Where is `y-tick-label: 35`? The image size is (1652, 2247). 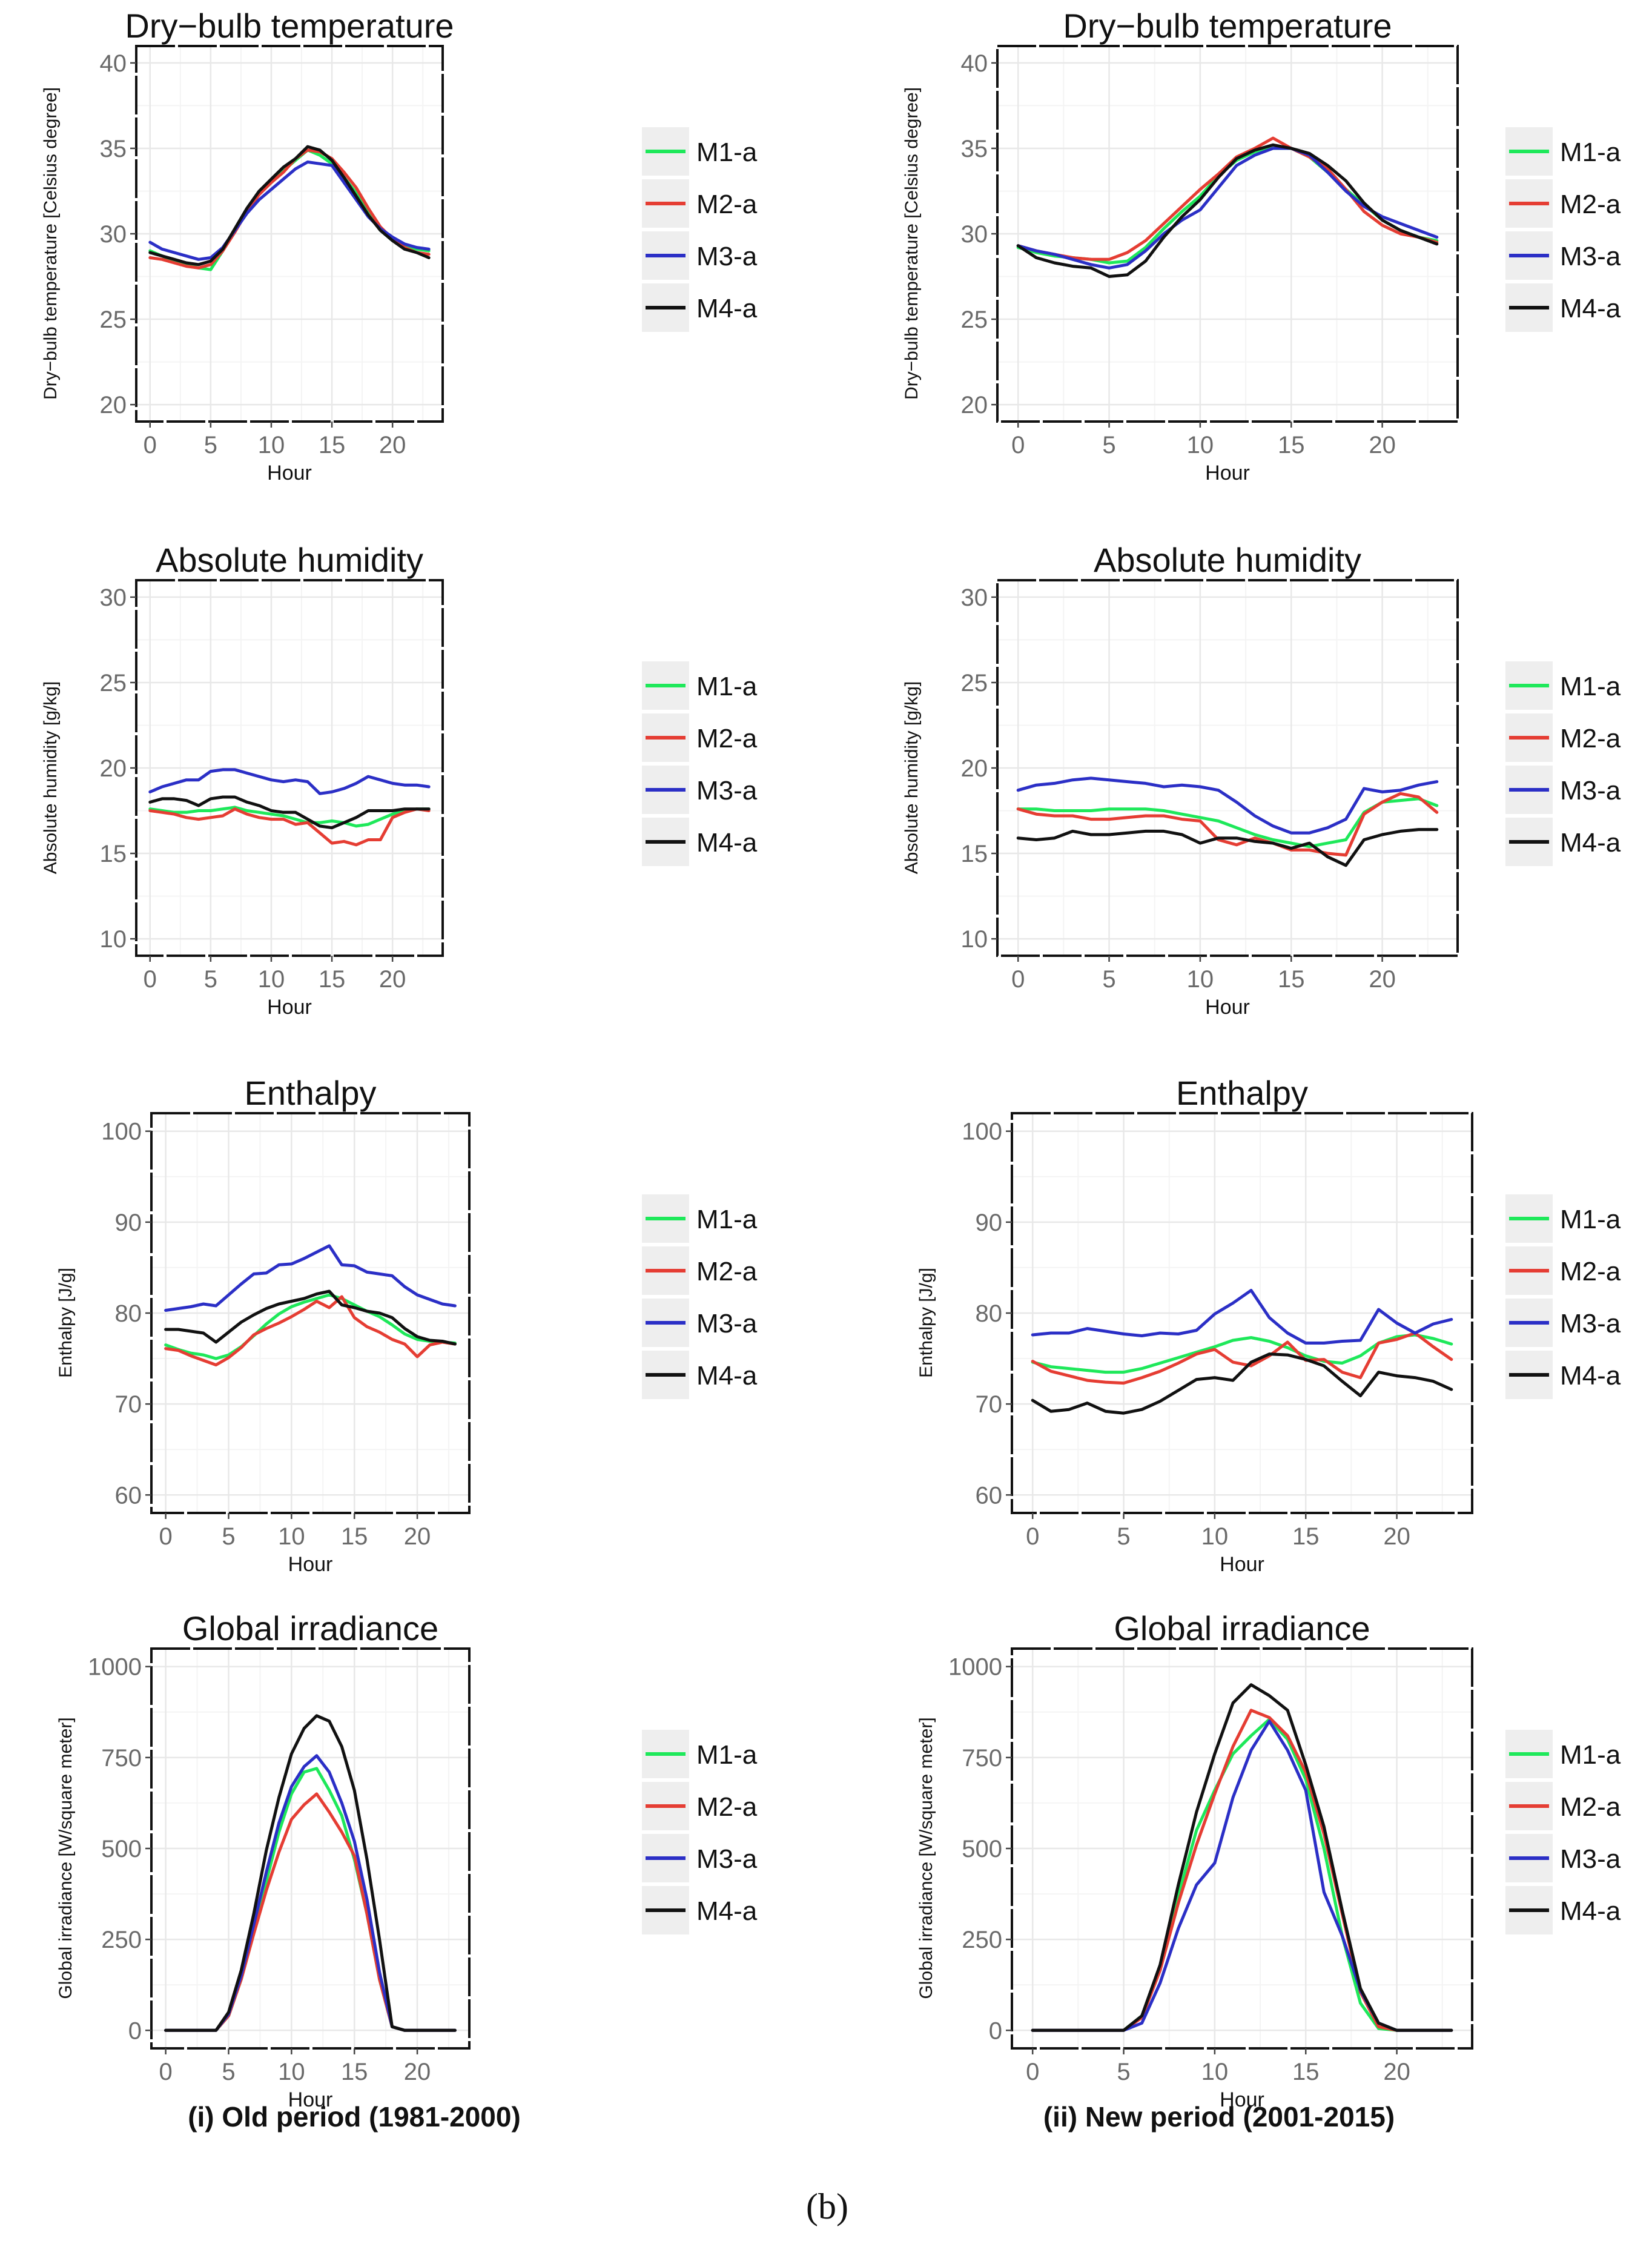
y-tick-label: 35 is located at coordinates (113, 149).